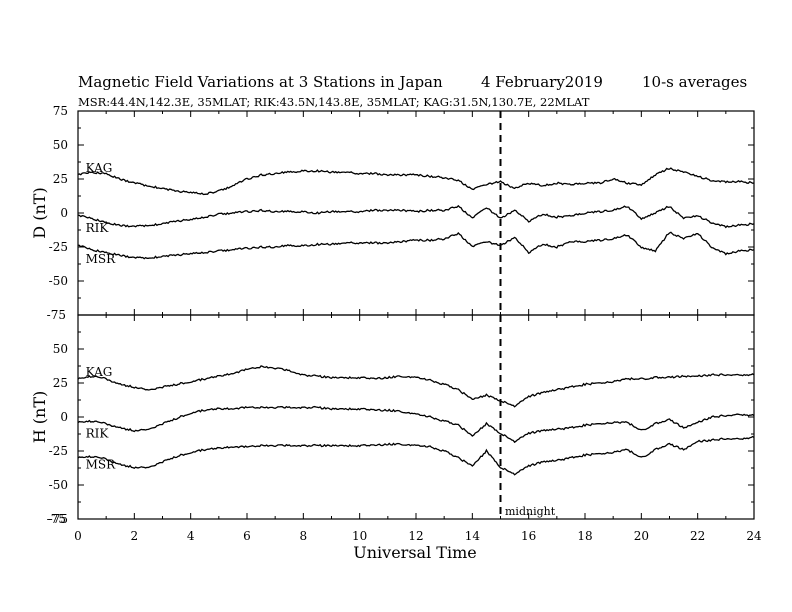 Image resolution: width=792 pixels, height=612 pixels. What do you see at coordinates (415, 536) in the screenshot?
I see `x-tick-label: 12` at bounding box center [415, 536].